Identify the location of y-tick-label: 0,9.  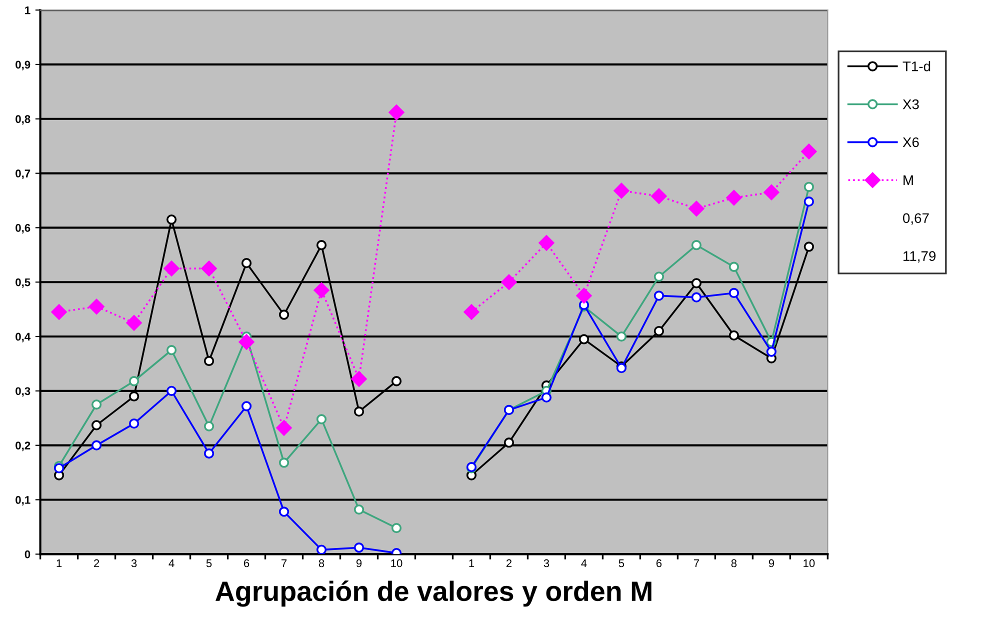
(23, 65).